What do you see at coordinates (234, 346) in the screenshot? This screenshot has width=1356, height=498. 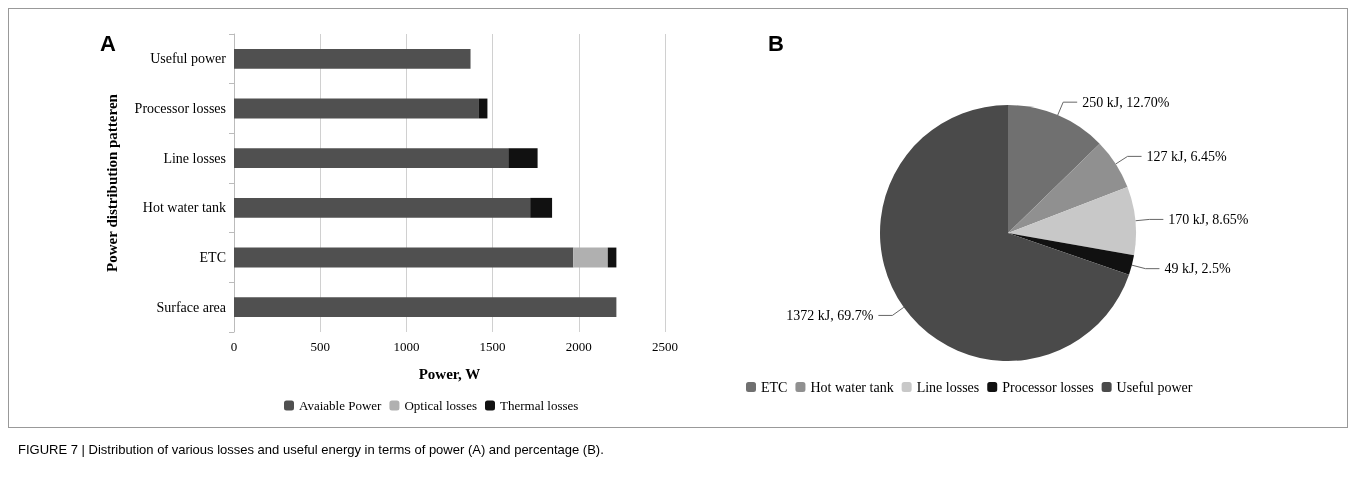 I see `x-tick-label: 0` at bounding box center [234, 346].